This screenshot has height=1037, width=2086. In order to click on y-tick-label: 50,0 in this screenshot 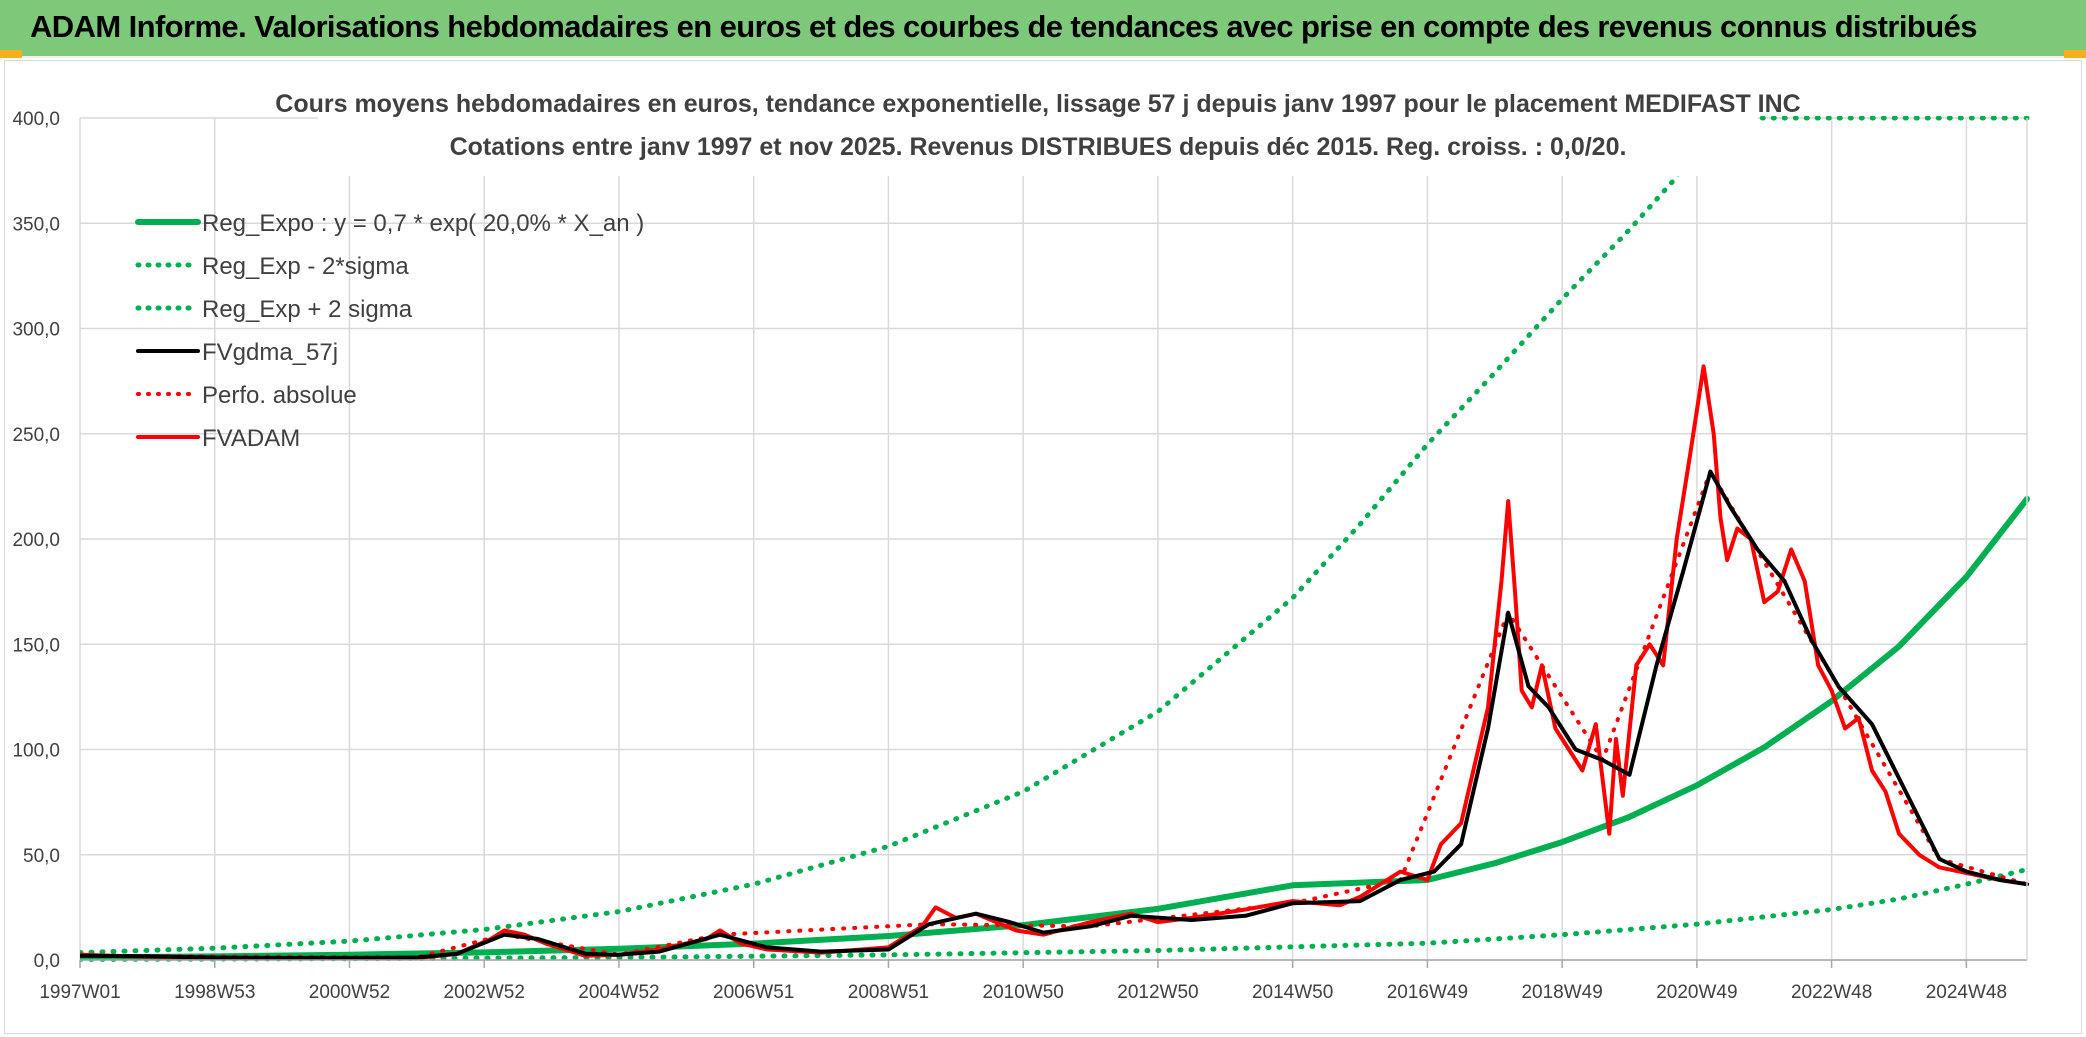, I will do `click(41, 856)`.